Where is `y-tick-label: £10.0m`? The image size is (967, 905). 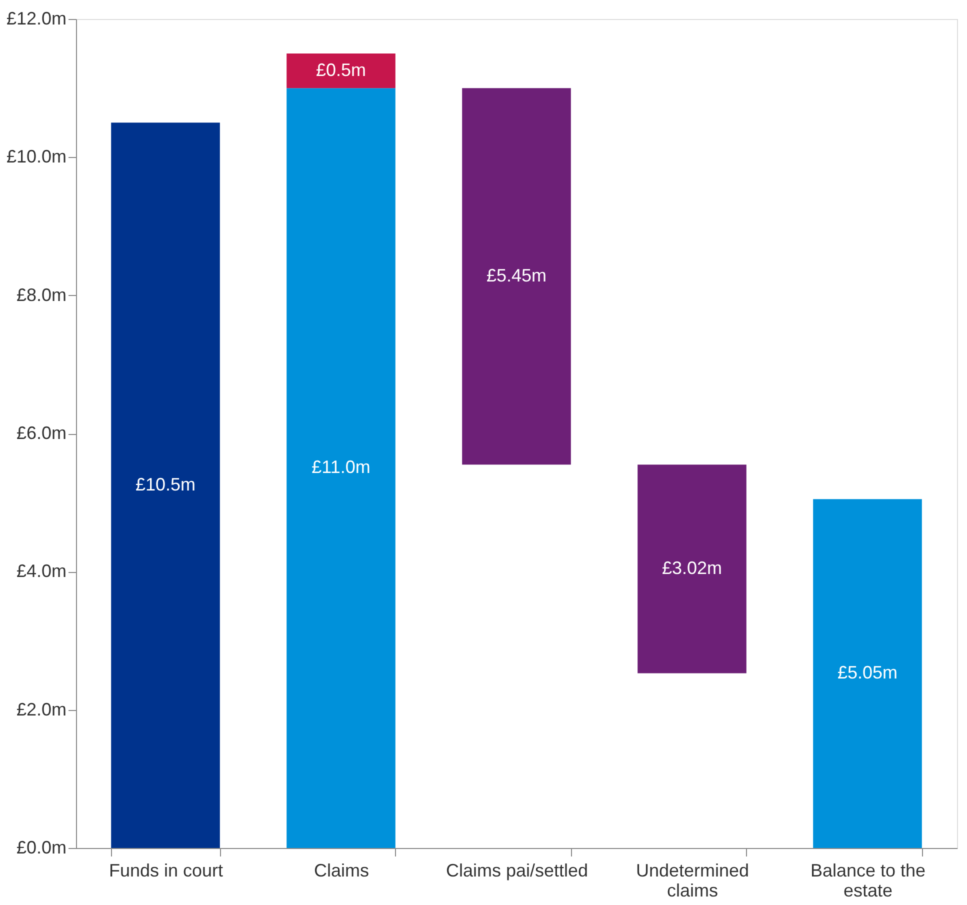
y-tick-label: £10.0m is located at coordinates (36, 156).